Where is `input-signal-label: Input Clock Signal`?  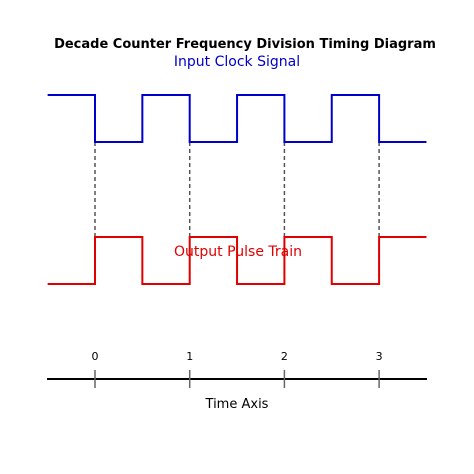
input-signal-label: Input Clock Signal is located at coordinates (237, 62).